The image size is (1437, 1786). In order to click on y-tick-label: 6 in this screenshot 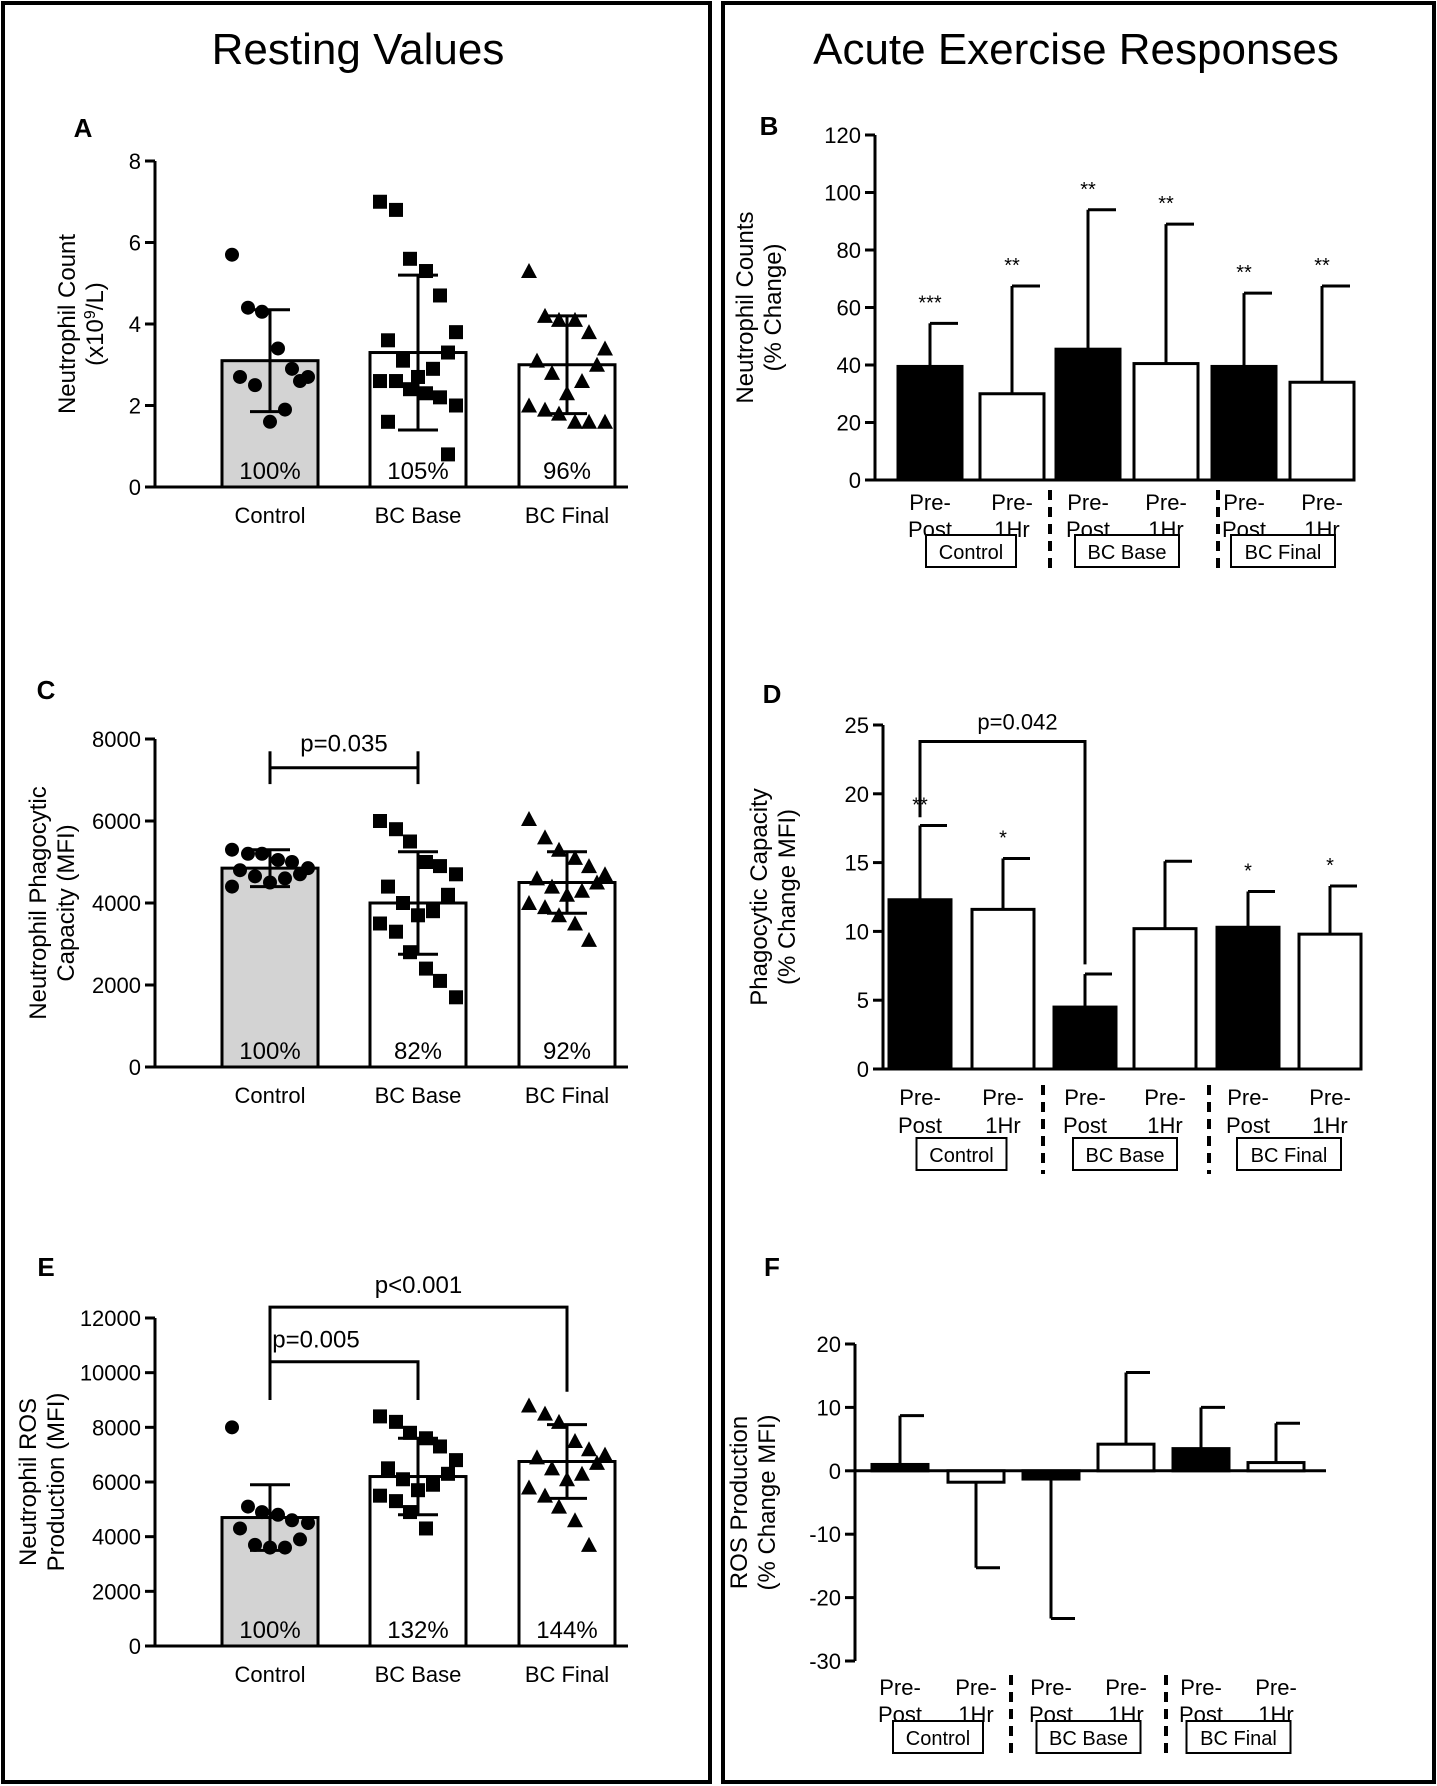, I will do `click(135, 243)`.